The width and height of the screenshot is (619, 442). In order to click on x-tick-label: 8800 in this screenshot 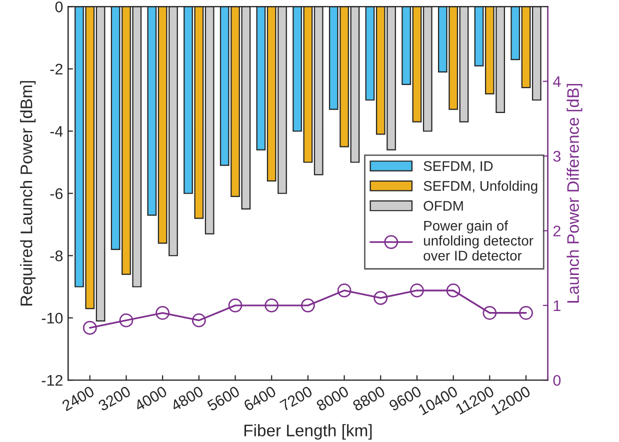, I will do `click(369, 399)`.